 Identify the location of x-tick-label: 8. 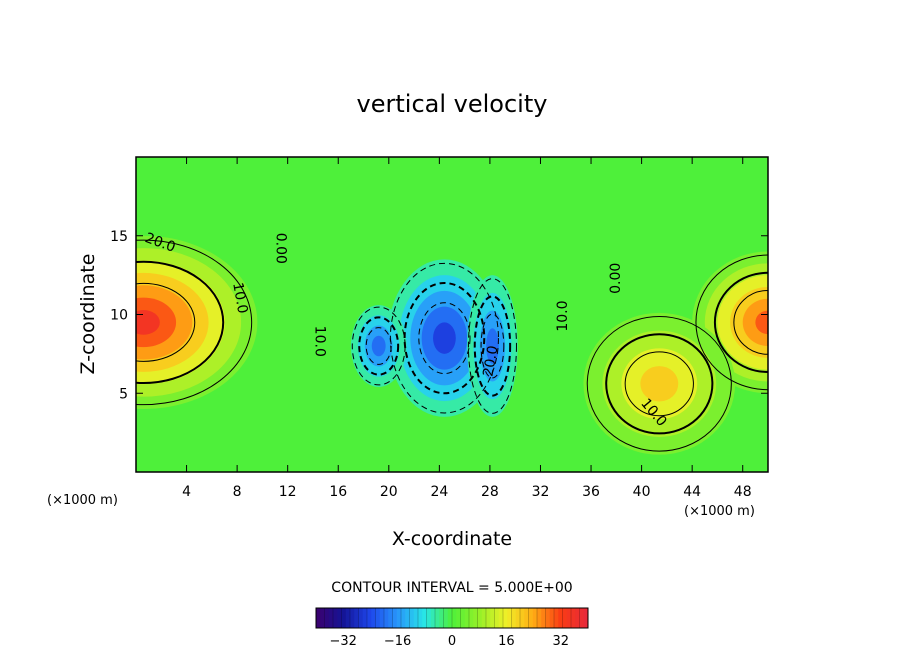
(237, 492).